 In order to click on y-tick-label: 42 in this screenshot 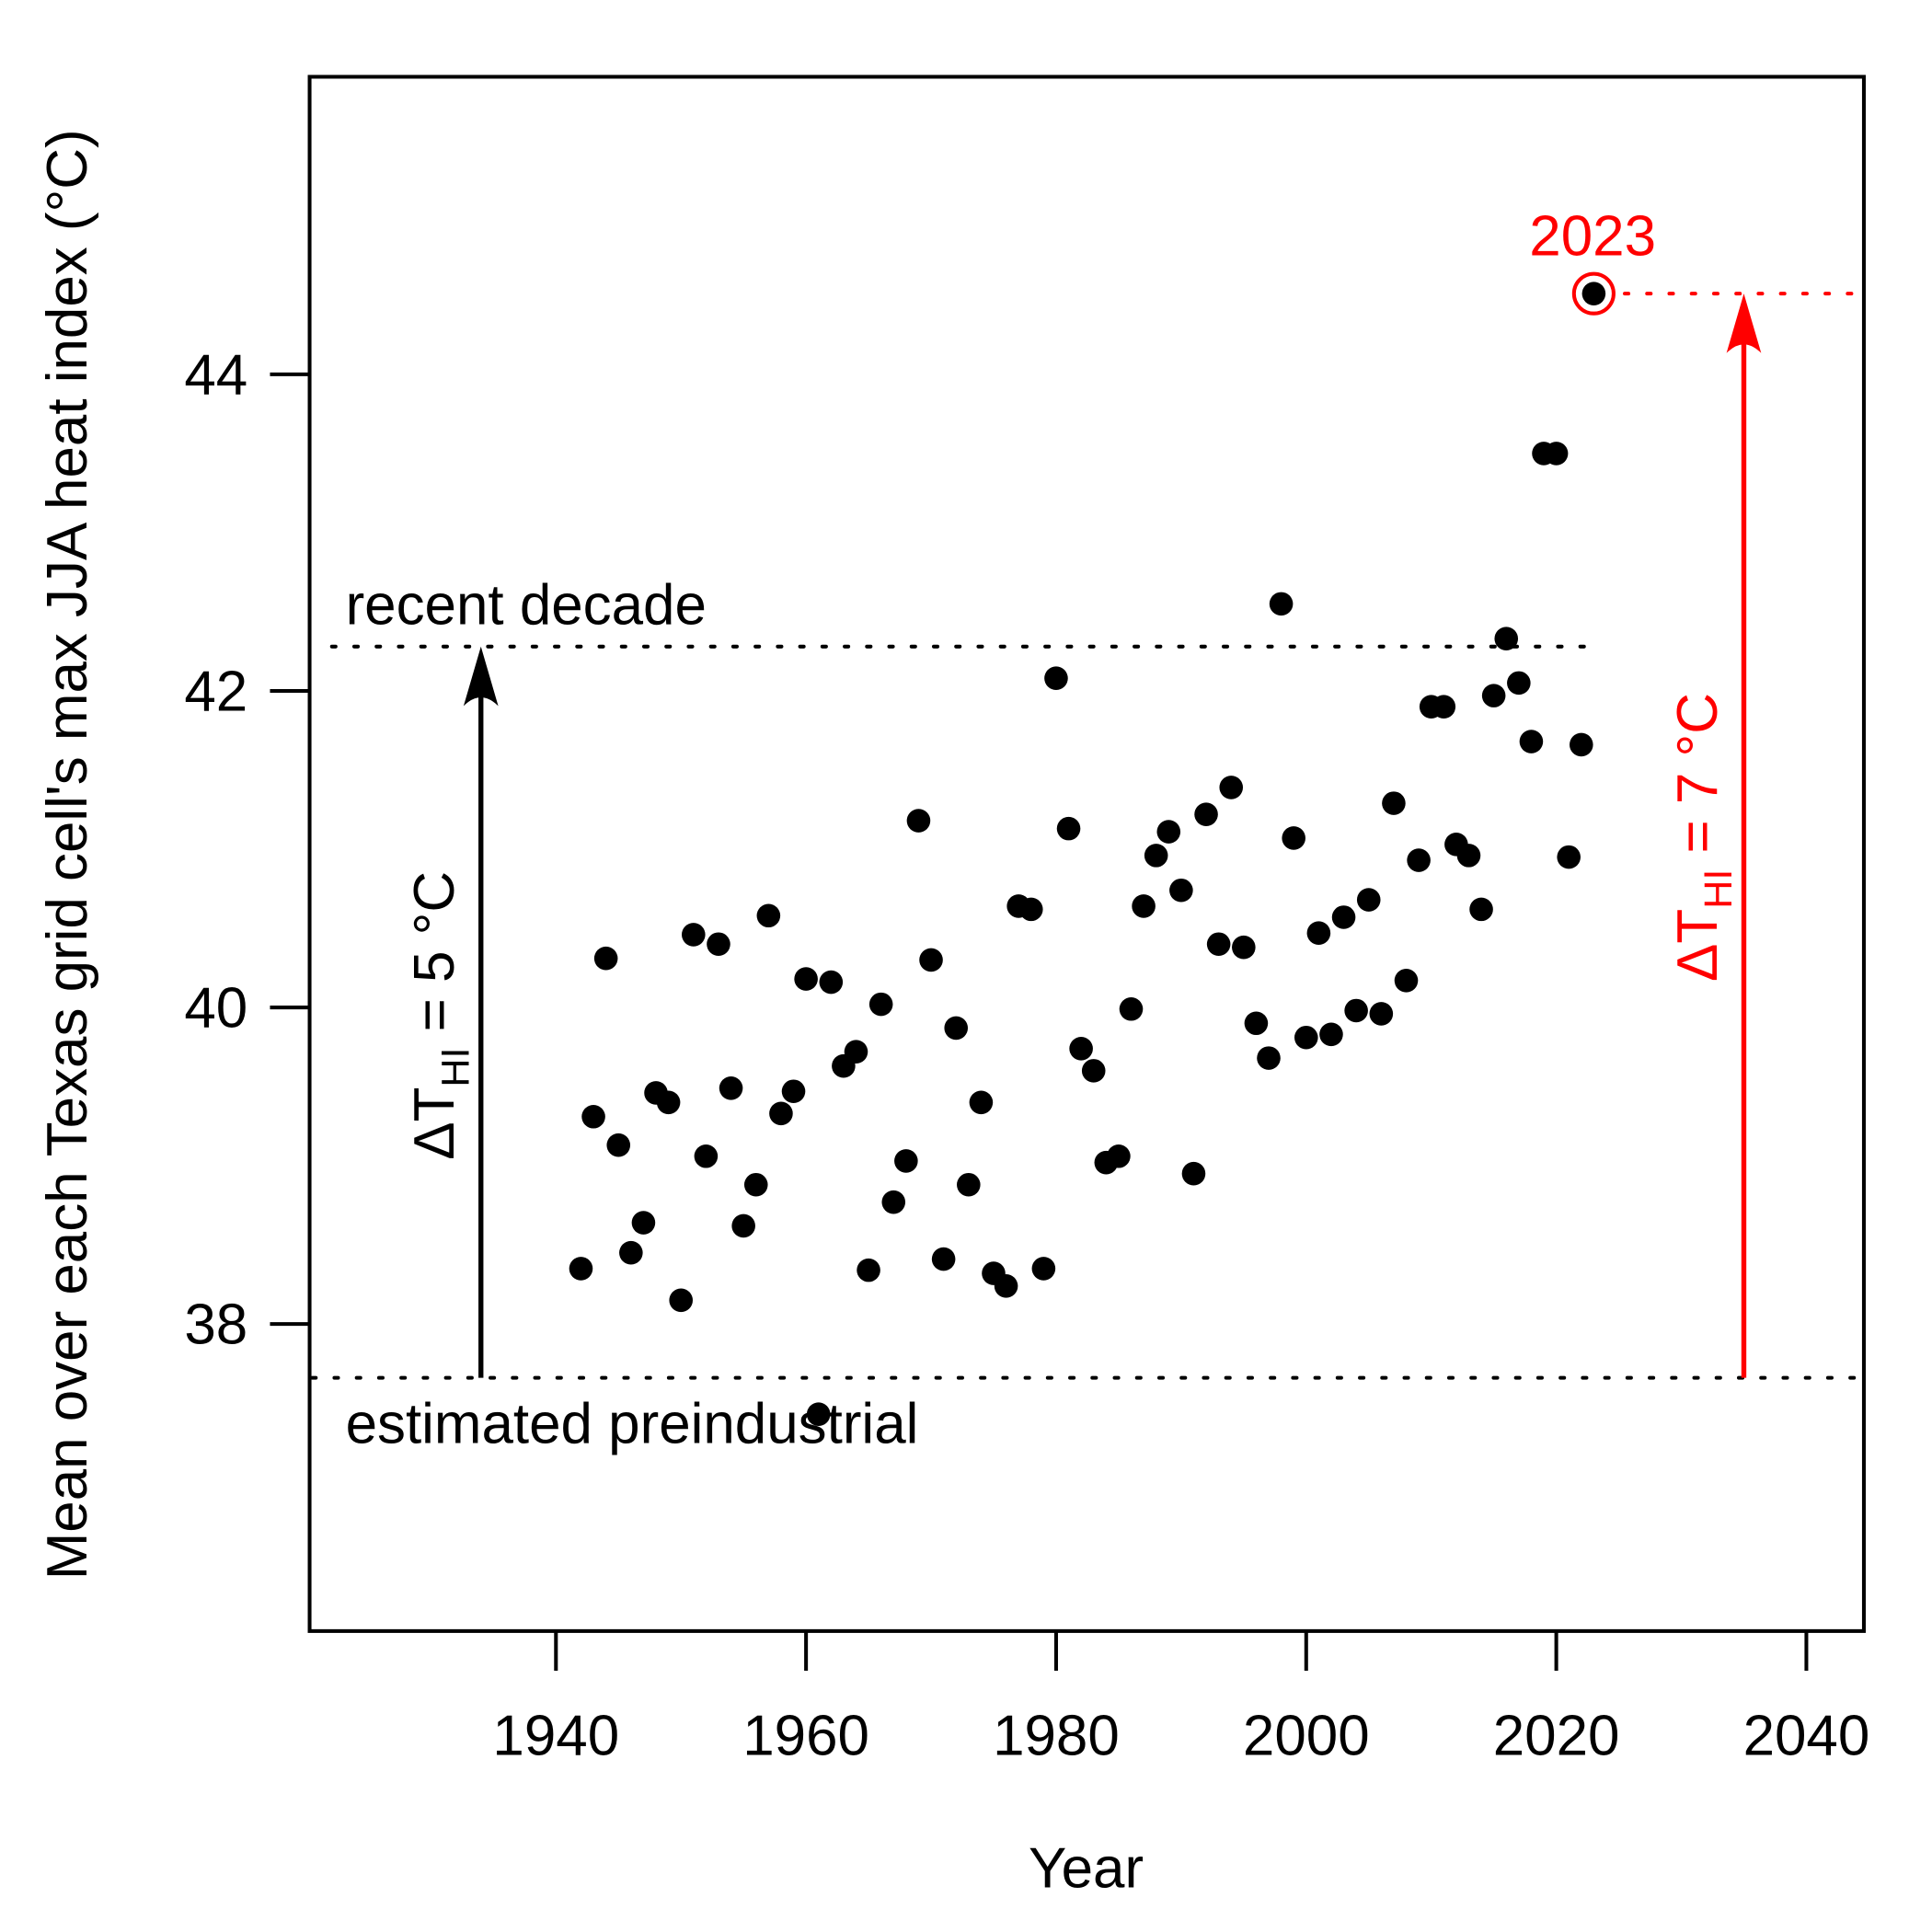, I will do `click(215, 692)`.